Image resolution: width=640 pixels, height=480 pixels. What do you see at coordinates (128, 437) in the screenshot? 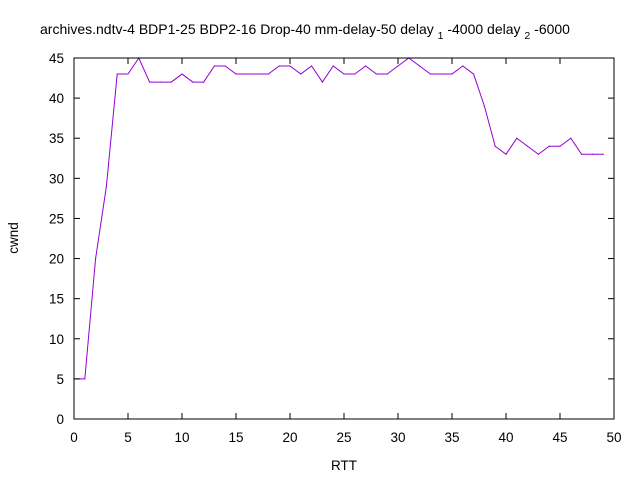
I see `x-tick-label: 5` at bounding box center [128, 437].